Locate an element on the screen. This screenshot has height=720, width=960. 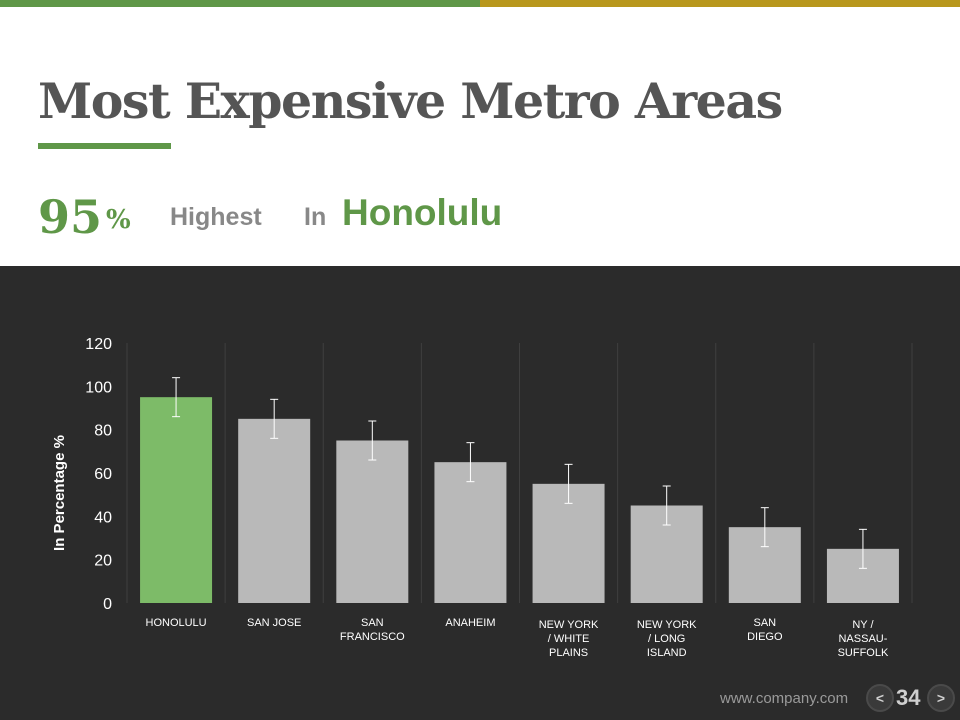
x-tick-label: HONOLULU is located at coordinates (176, 623).